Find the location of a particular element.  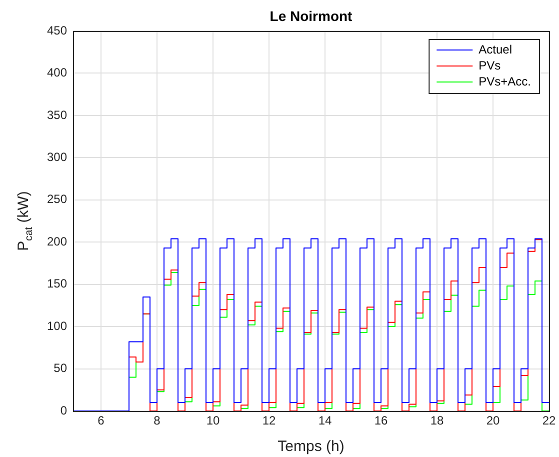

x-tick-label: 14 is located at coordinates (325, 421).